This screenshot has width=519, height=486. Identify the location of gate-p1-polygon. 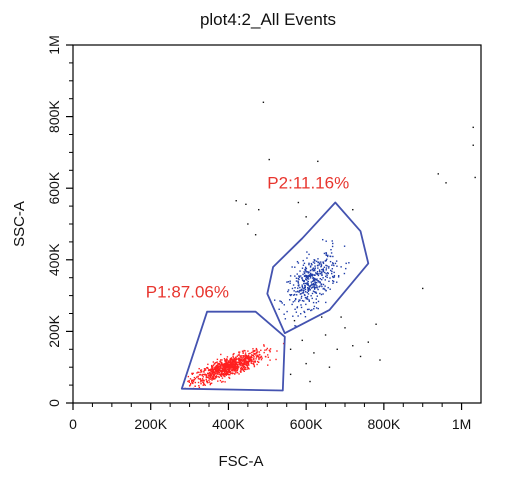
(233, 351).